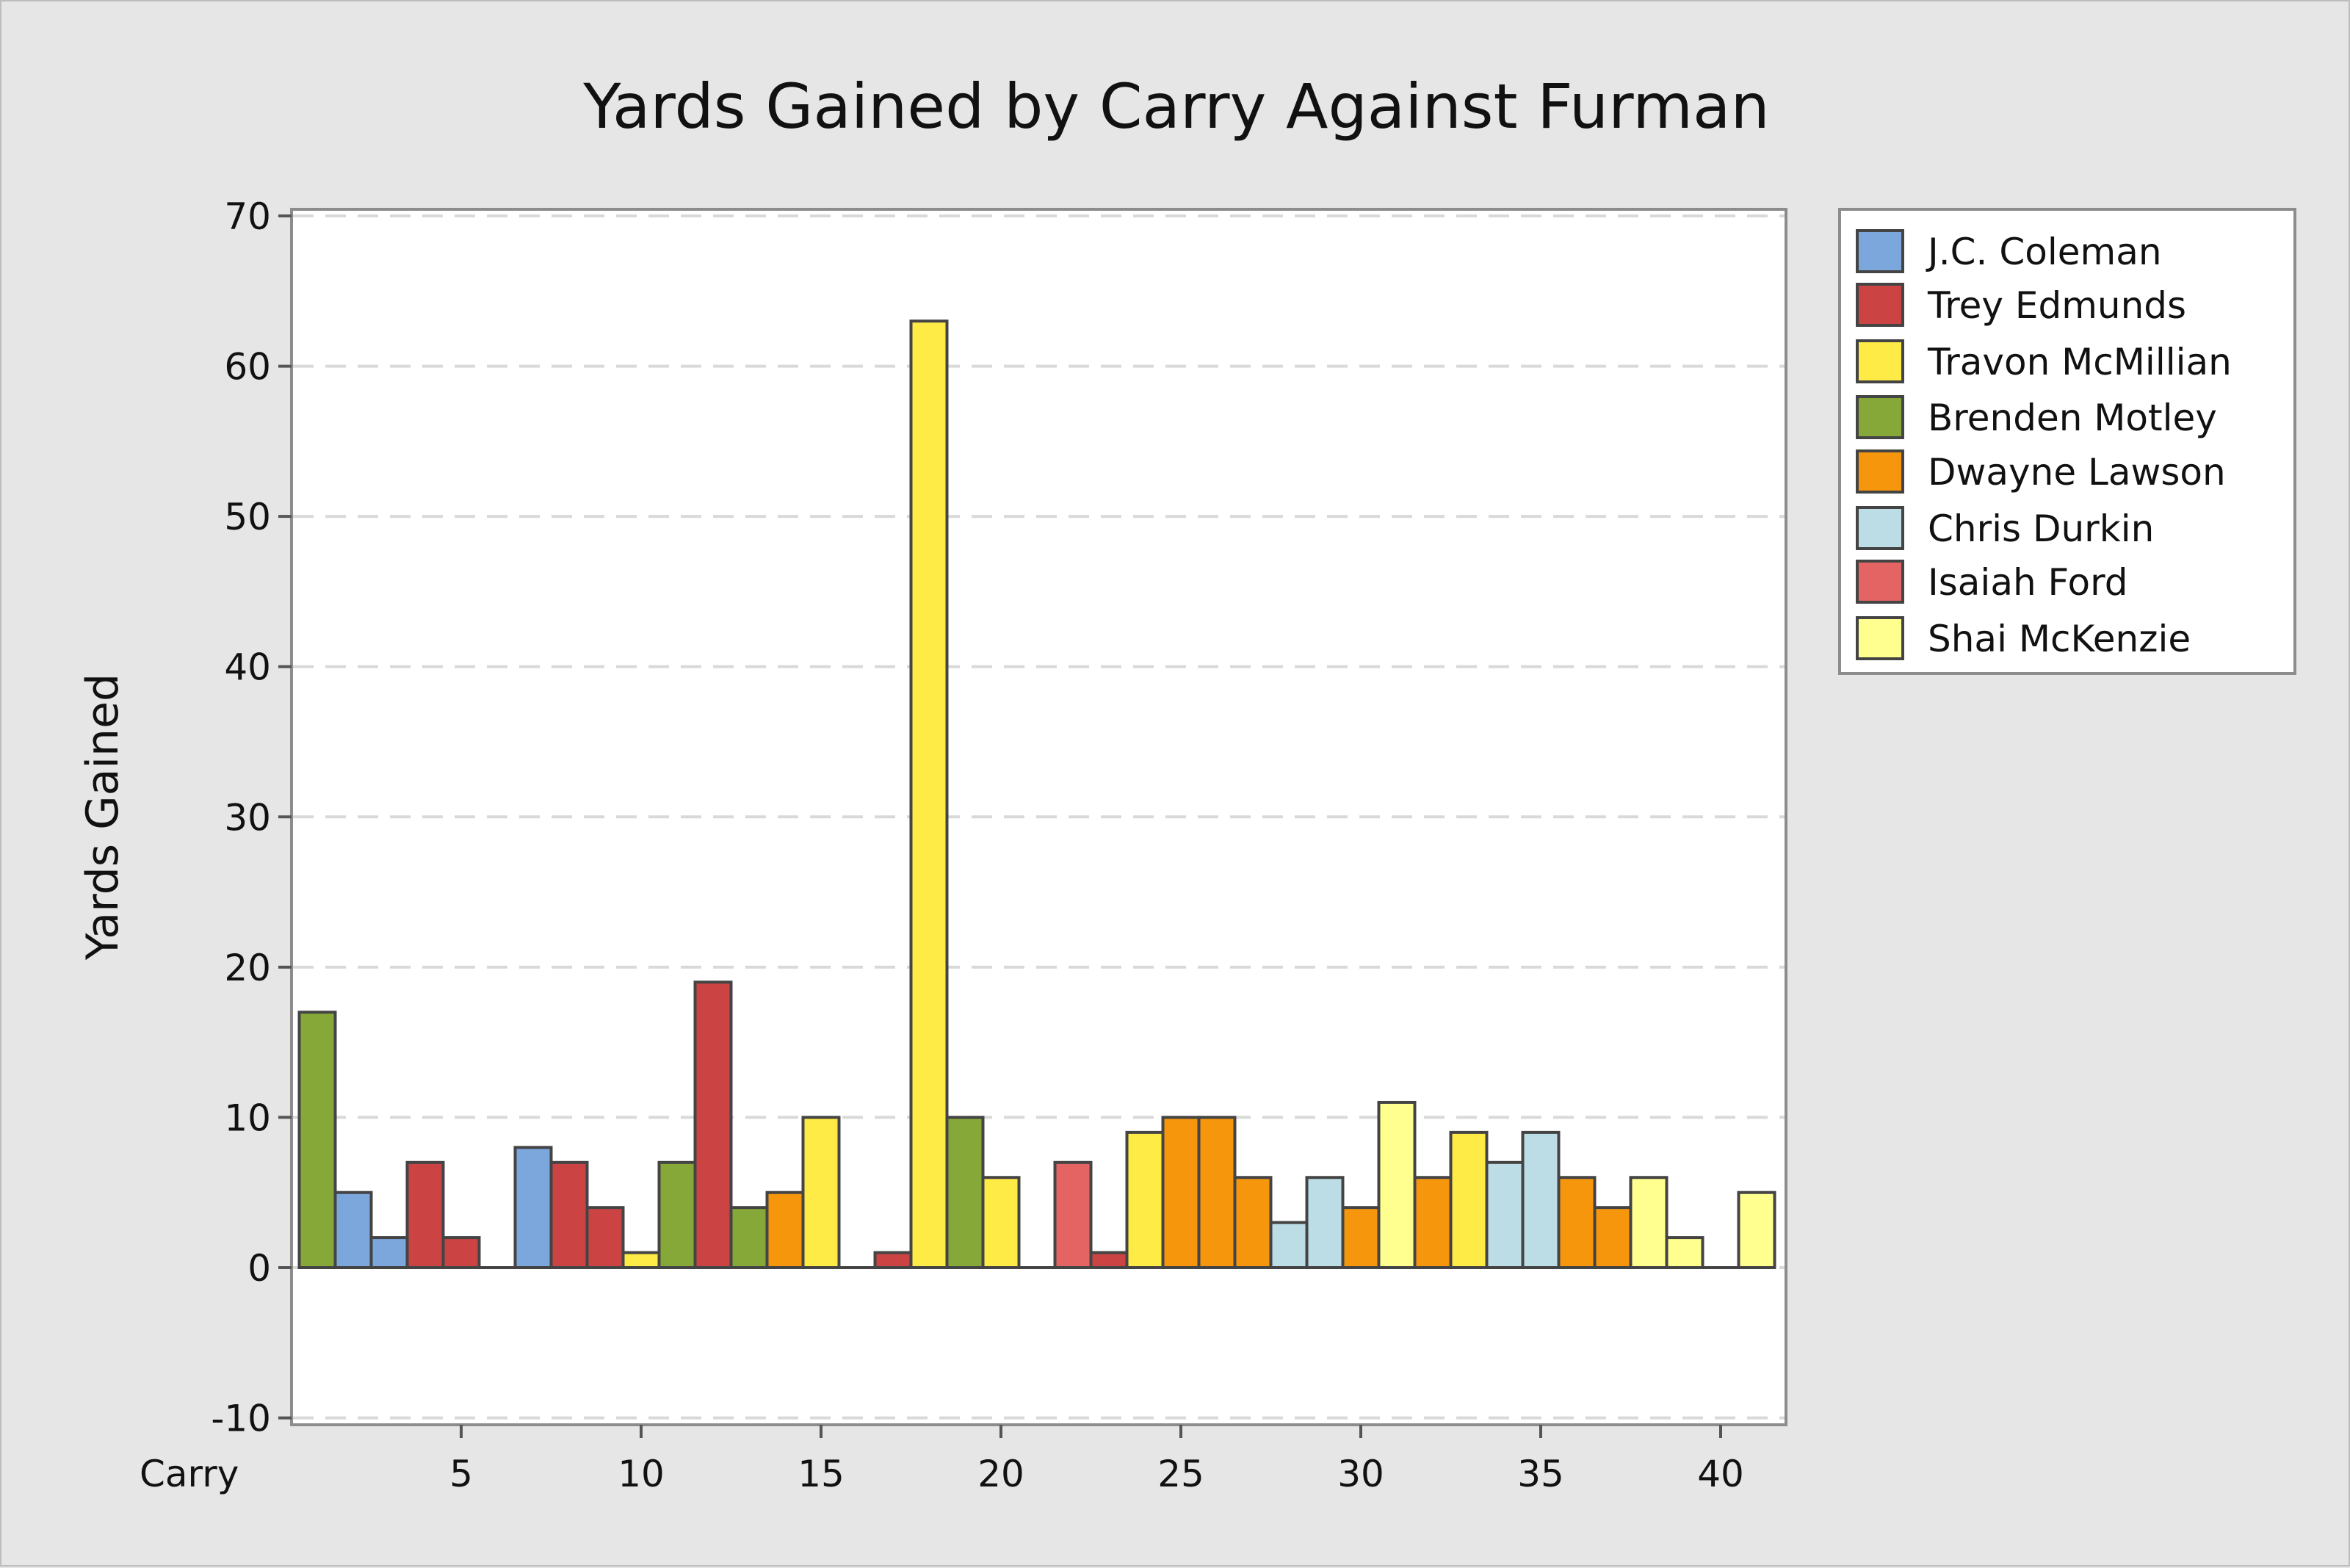  I want to click on legend-label: J.C. Coleman, so click(2044, 252).